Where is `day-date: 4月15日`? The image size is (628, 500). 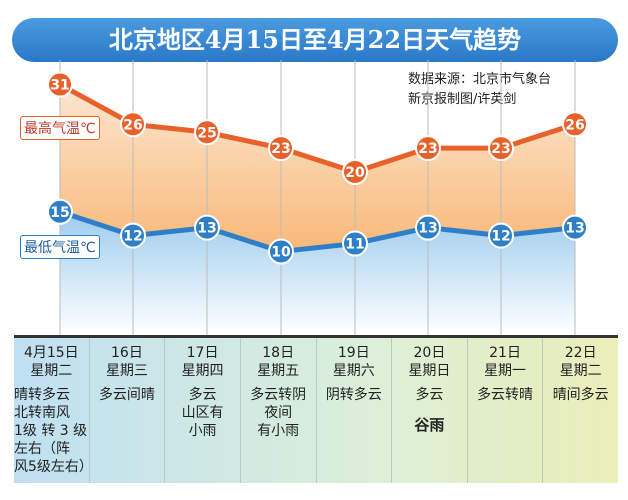
day-date: 4月15日 is located at coordinates (51, 353).